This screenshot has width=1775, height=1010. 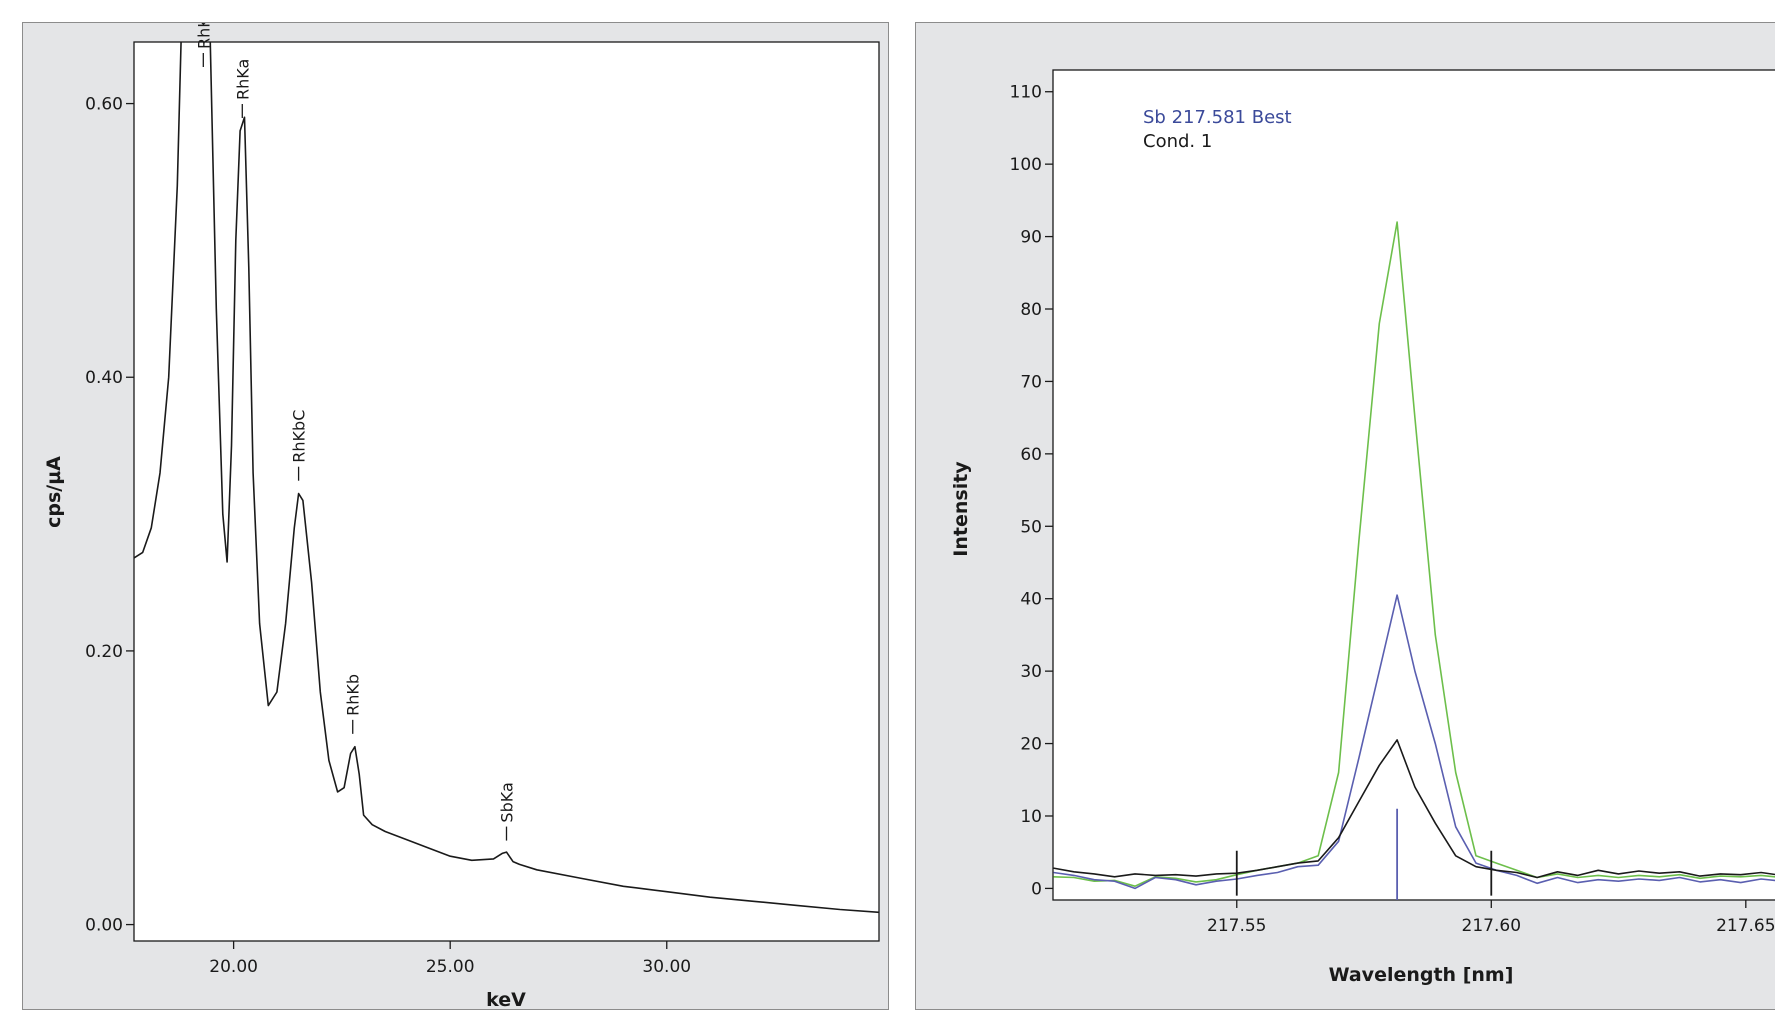 What do you see at coordinates (299, 436) in the screenshot?
I see `peak-label: RhKbC` at bounding box center [299, 436].